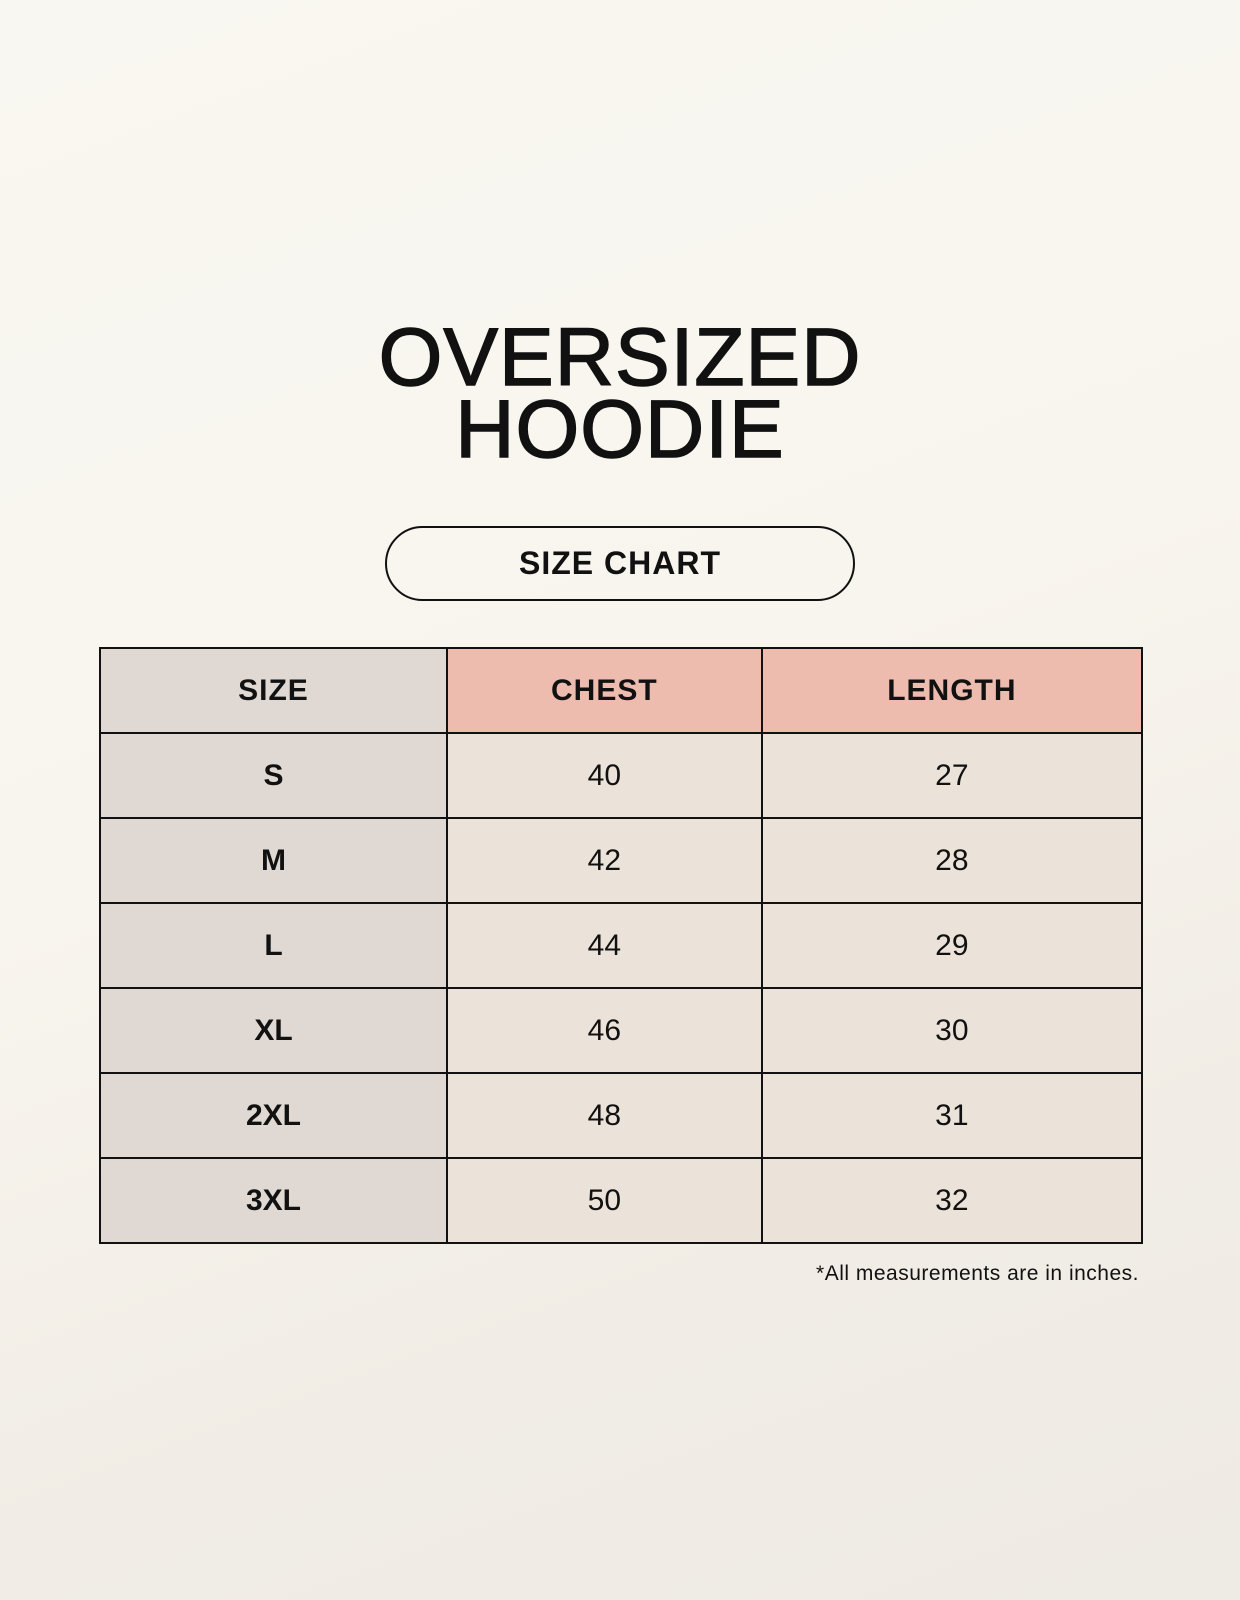  Describe the element at coordinates (604, 945) in the screenshot. I see `cell-chest: 44` at that location.